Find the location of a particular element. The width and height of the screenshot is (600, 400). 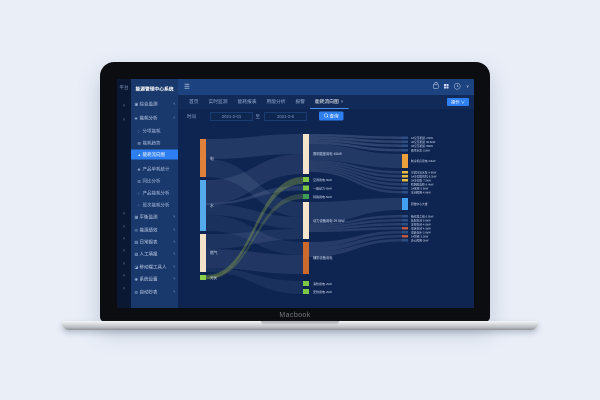

sidebar-item: ◈ 能耗分析 ∧ is located at coordinates (154, 118).